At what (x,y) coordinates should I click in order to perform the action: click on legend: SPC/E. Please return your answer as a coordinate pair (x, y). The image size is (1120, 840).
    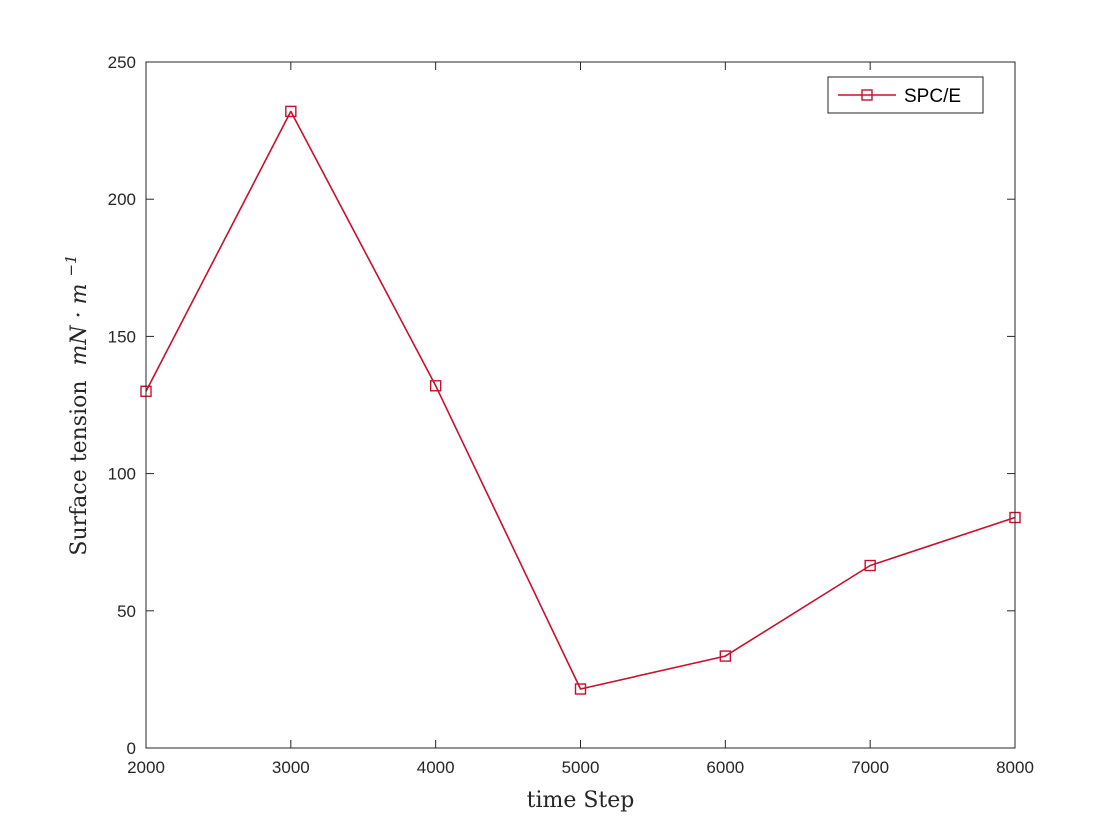
    Looking at the image, I should click on (905, 95).